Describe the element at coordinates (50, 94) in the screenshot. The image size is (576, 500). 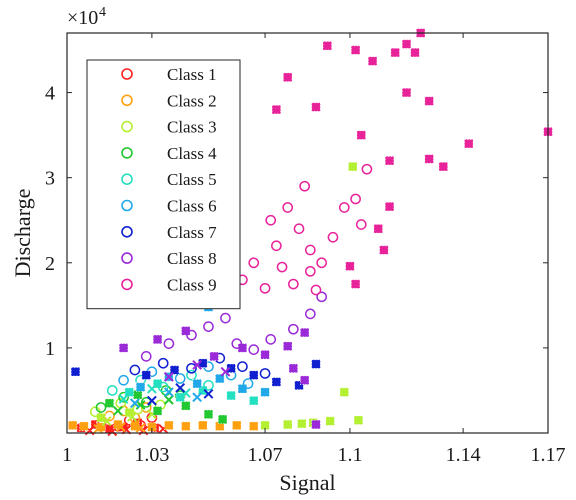
I see `y-tick-label: 4` at that location.